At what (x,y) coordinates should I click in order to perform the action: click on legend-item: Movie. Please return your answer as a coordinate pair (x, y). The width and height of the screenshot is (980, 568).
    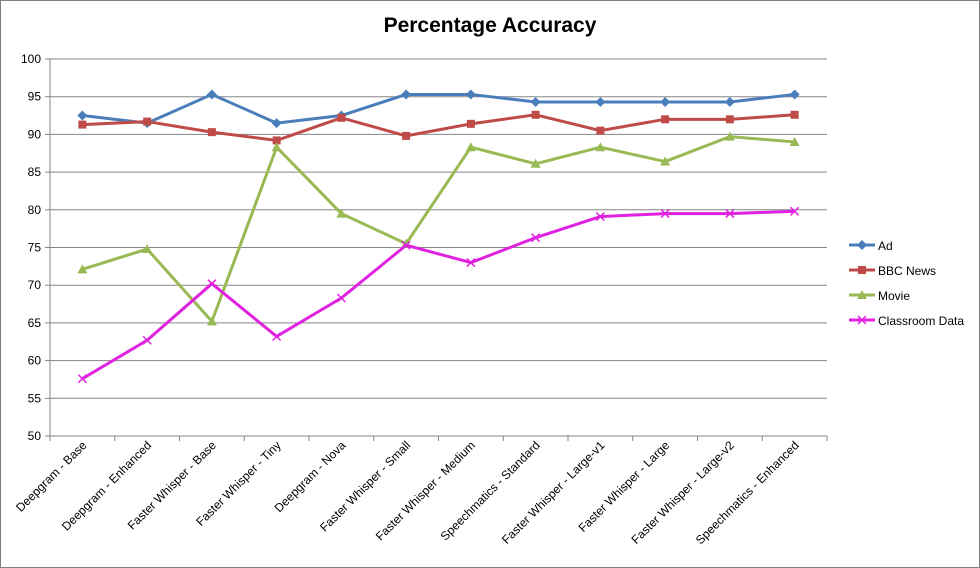
    Looking at the image, I should click on (913, 298).